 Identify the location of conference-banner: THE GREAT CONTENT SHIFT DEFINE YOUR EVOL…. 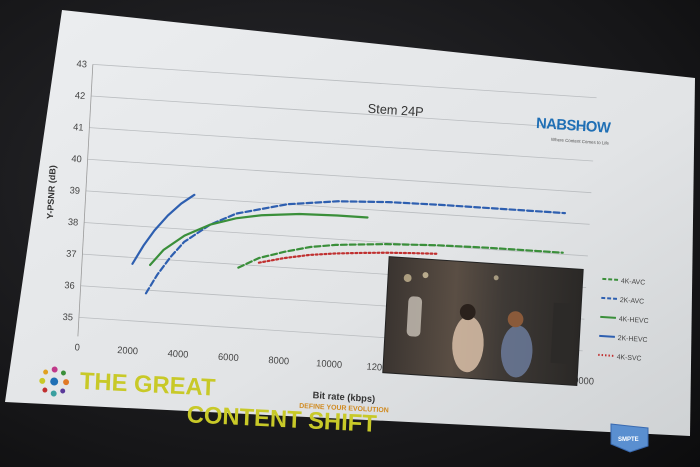
(214, 402).